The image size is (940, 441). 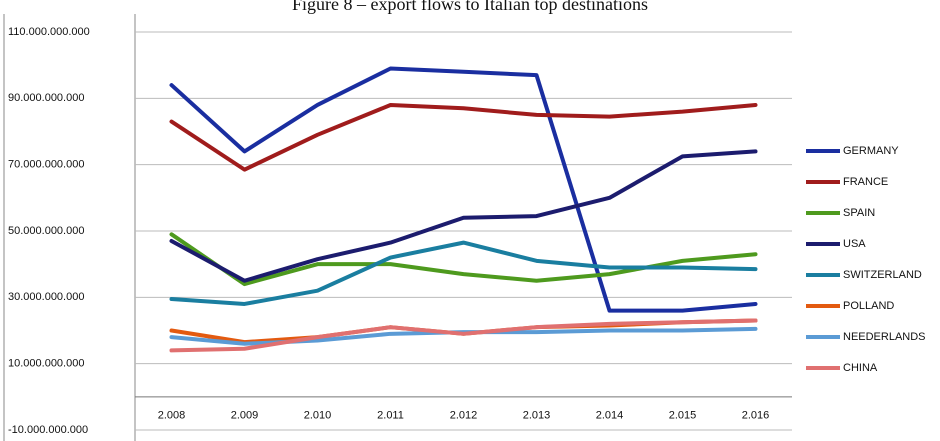 What do you see at coordinates (859, 213) in the screenshot?
I see `legend-label: SPAIN` at bounding box center [859, 213].